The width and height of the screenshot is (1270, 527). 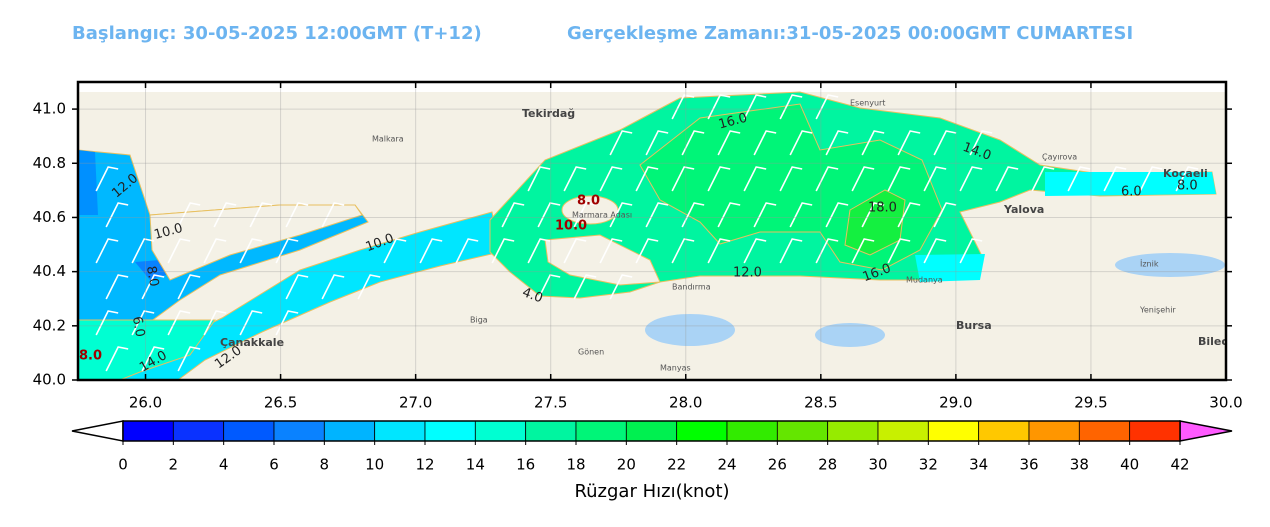 I want to click on place-label: Mudanya, so click(x=924, y=280).